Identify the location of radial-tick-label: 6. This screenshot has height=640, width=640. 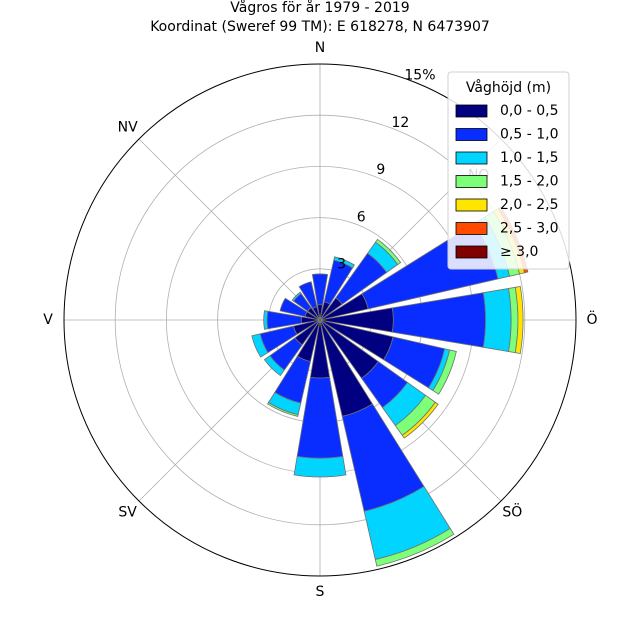
(361, 217).